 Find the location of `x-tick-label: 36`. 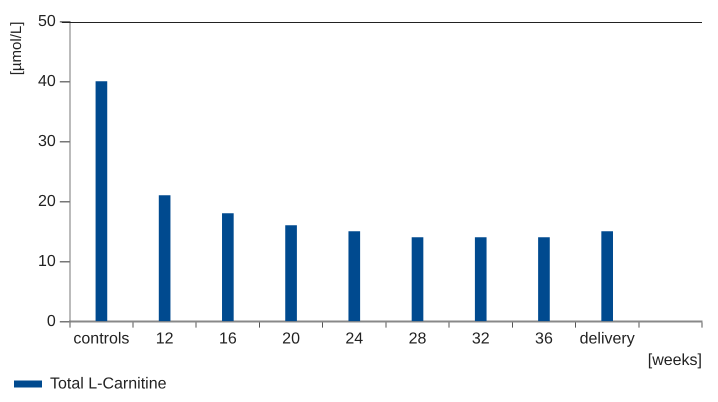

x-tick-label: 36 is located at coordinates (544, 339).